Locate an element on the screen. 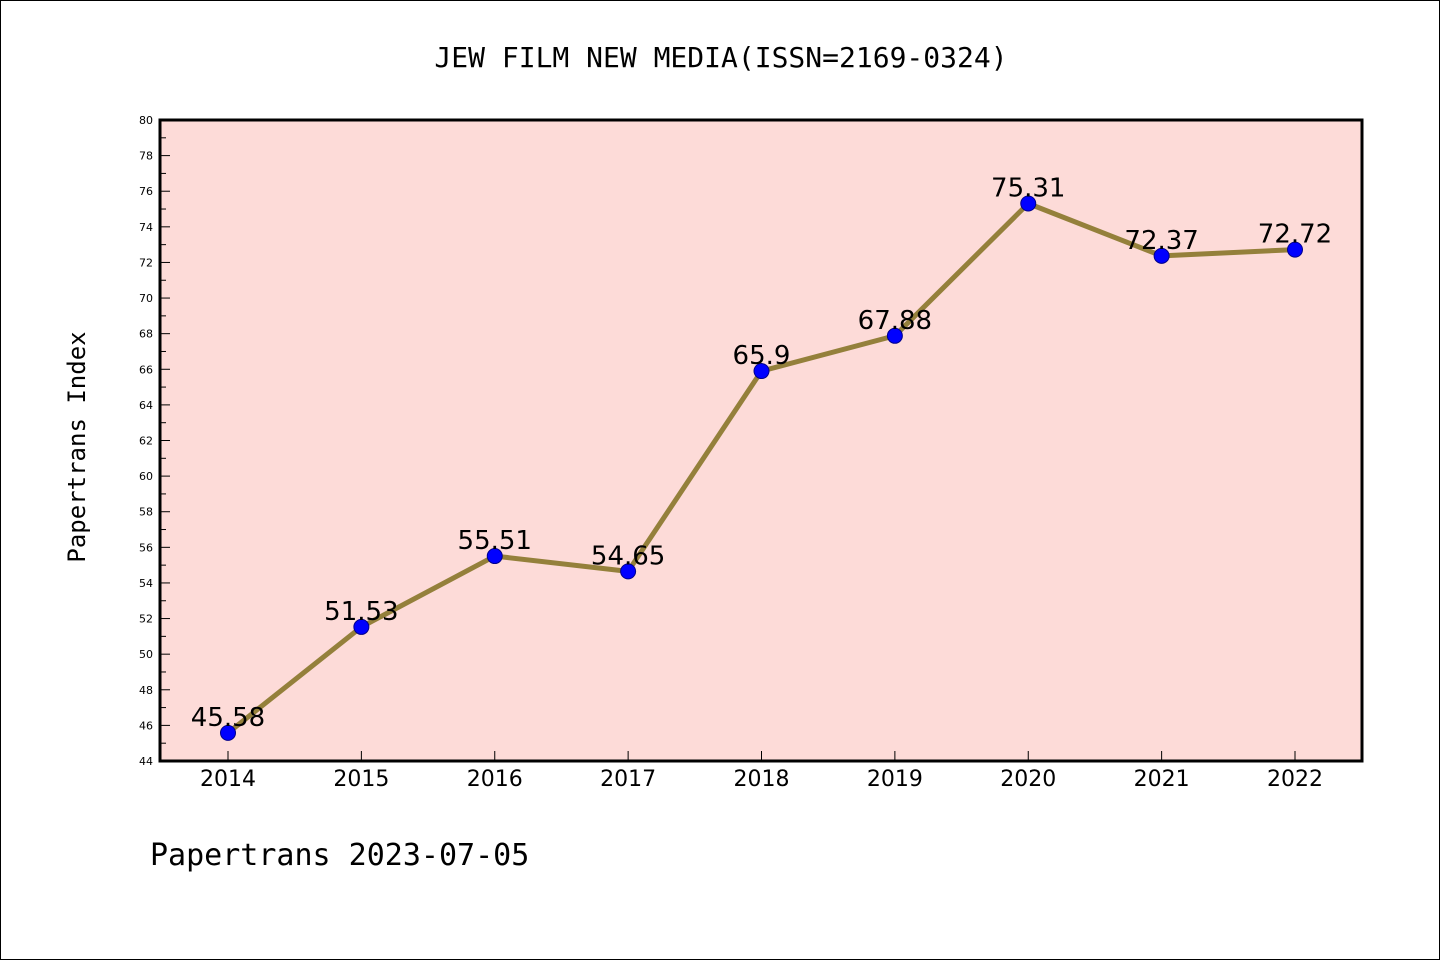 The height and width of the screenshot is (960, 1440). y-tick-label: 58 is located at coordinates (146, 512).